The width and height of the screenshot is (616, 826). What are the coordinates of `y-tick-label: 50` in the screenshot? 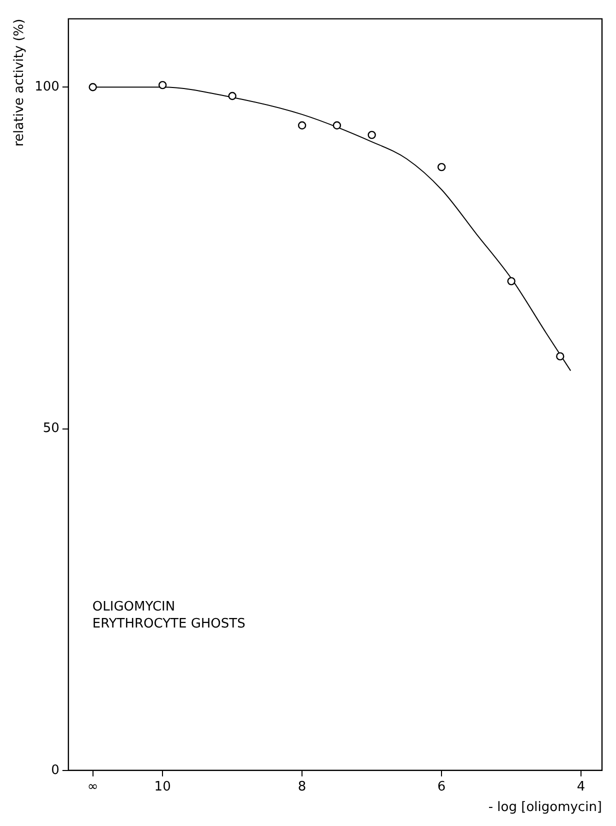 It's located at (51, 428).